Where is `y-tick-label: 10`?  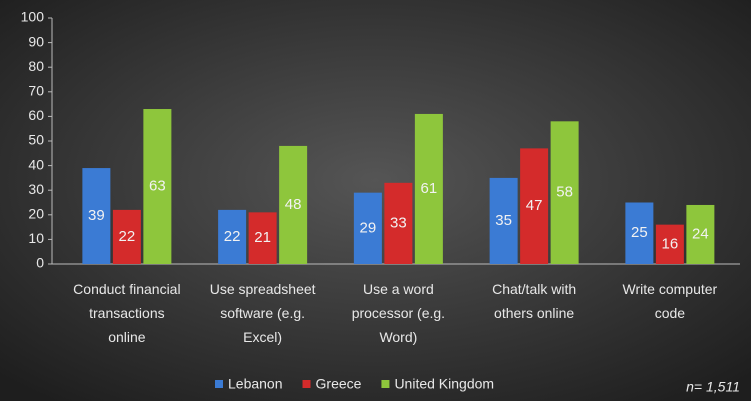
y-tick-label: 10 is located at coordinates (36, 238).